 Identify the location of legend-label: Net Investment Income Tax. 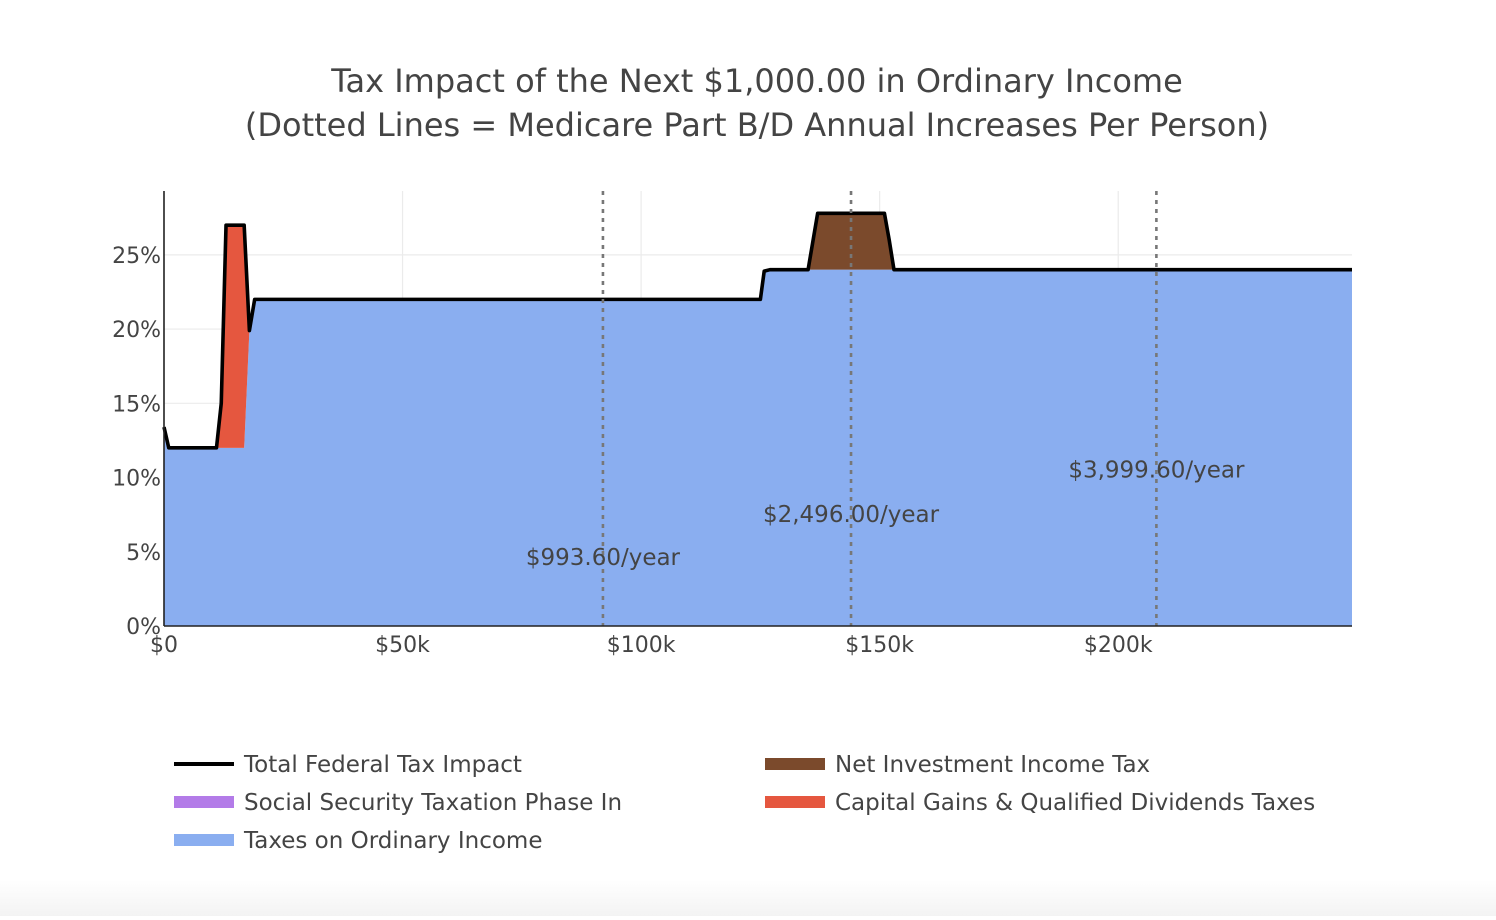
(992, 765).